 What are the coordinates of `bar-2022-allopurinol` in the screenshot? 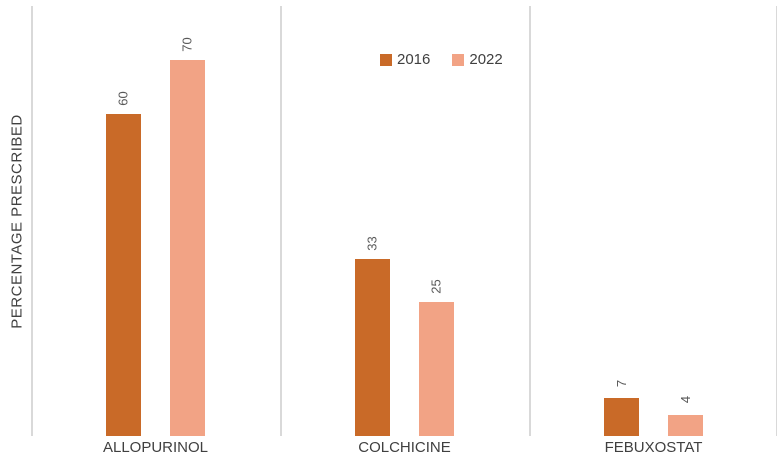 It's located at (187, 247).